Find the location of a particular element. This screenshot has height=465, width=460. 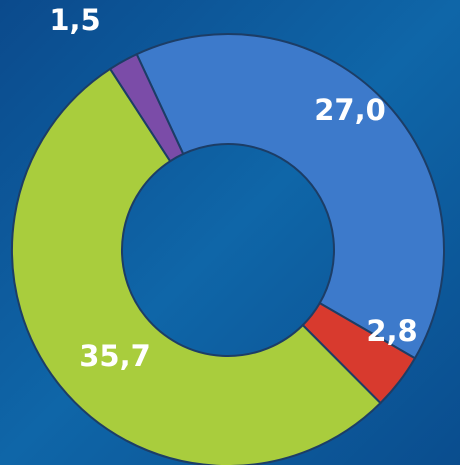

data-label: 1,5 is located at coordinates (74, 20).